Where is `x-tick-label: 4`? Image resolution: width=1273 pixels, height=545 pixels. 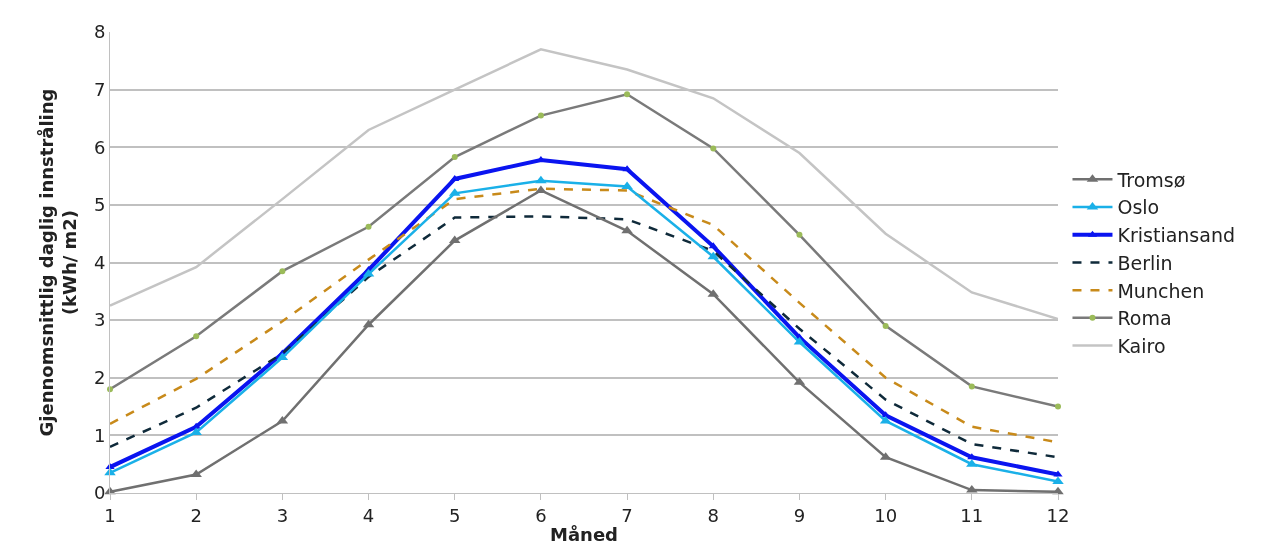
x-tick-label: 4 is located at coordinates (368, 515).